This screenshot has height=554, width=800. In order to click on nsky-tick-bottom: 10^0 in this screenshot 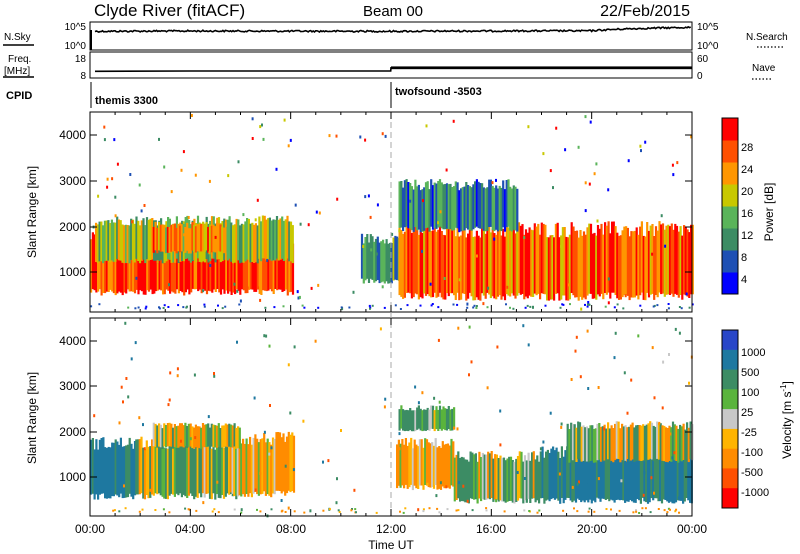, I will do `click(76, 46)`.